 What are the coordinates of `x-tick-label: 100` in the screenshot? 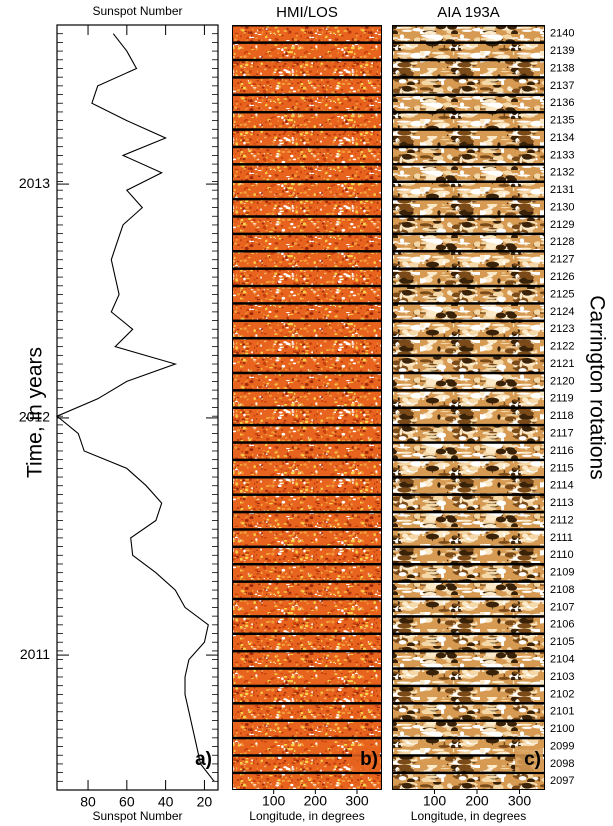 It's located at (435, 801).